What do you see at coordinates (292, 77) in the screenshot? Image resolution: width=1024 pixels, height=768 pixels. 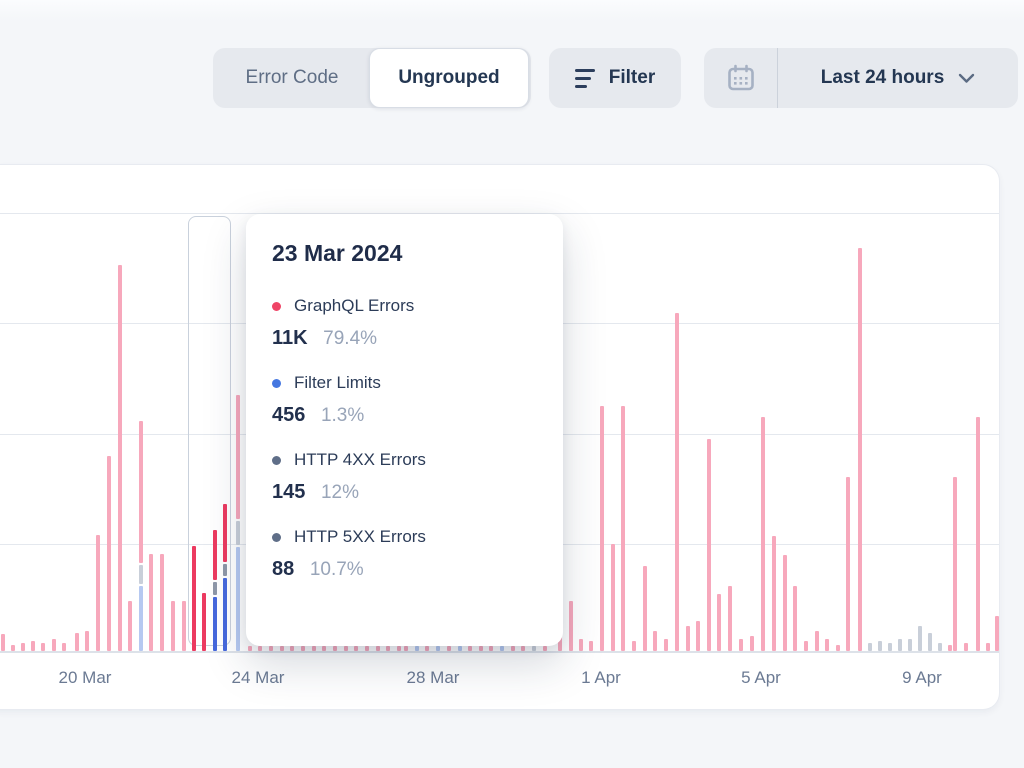 I see `tab-error-code: Error Code` at bounding box center [292, 77].